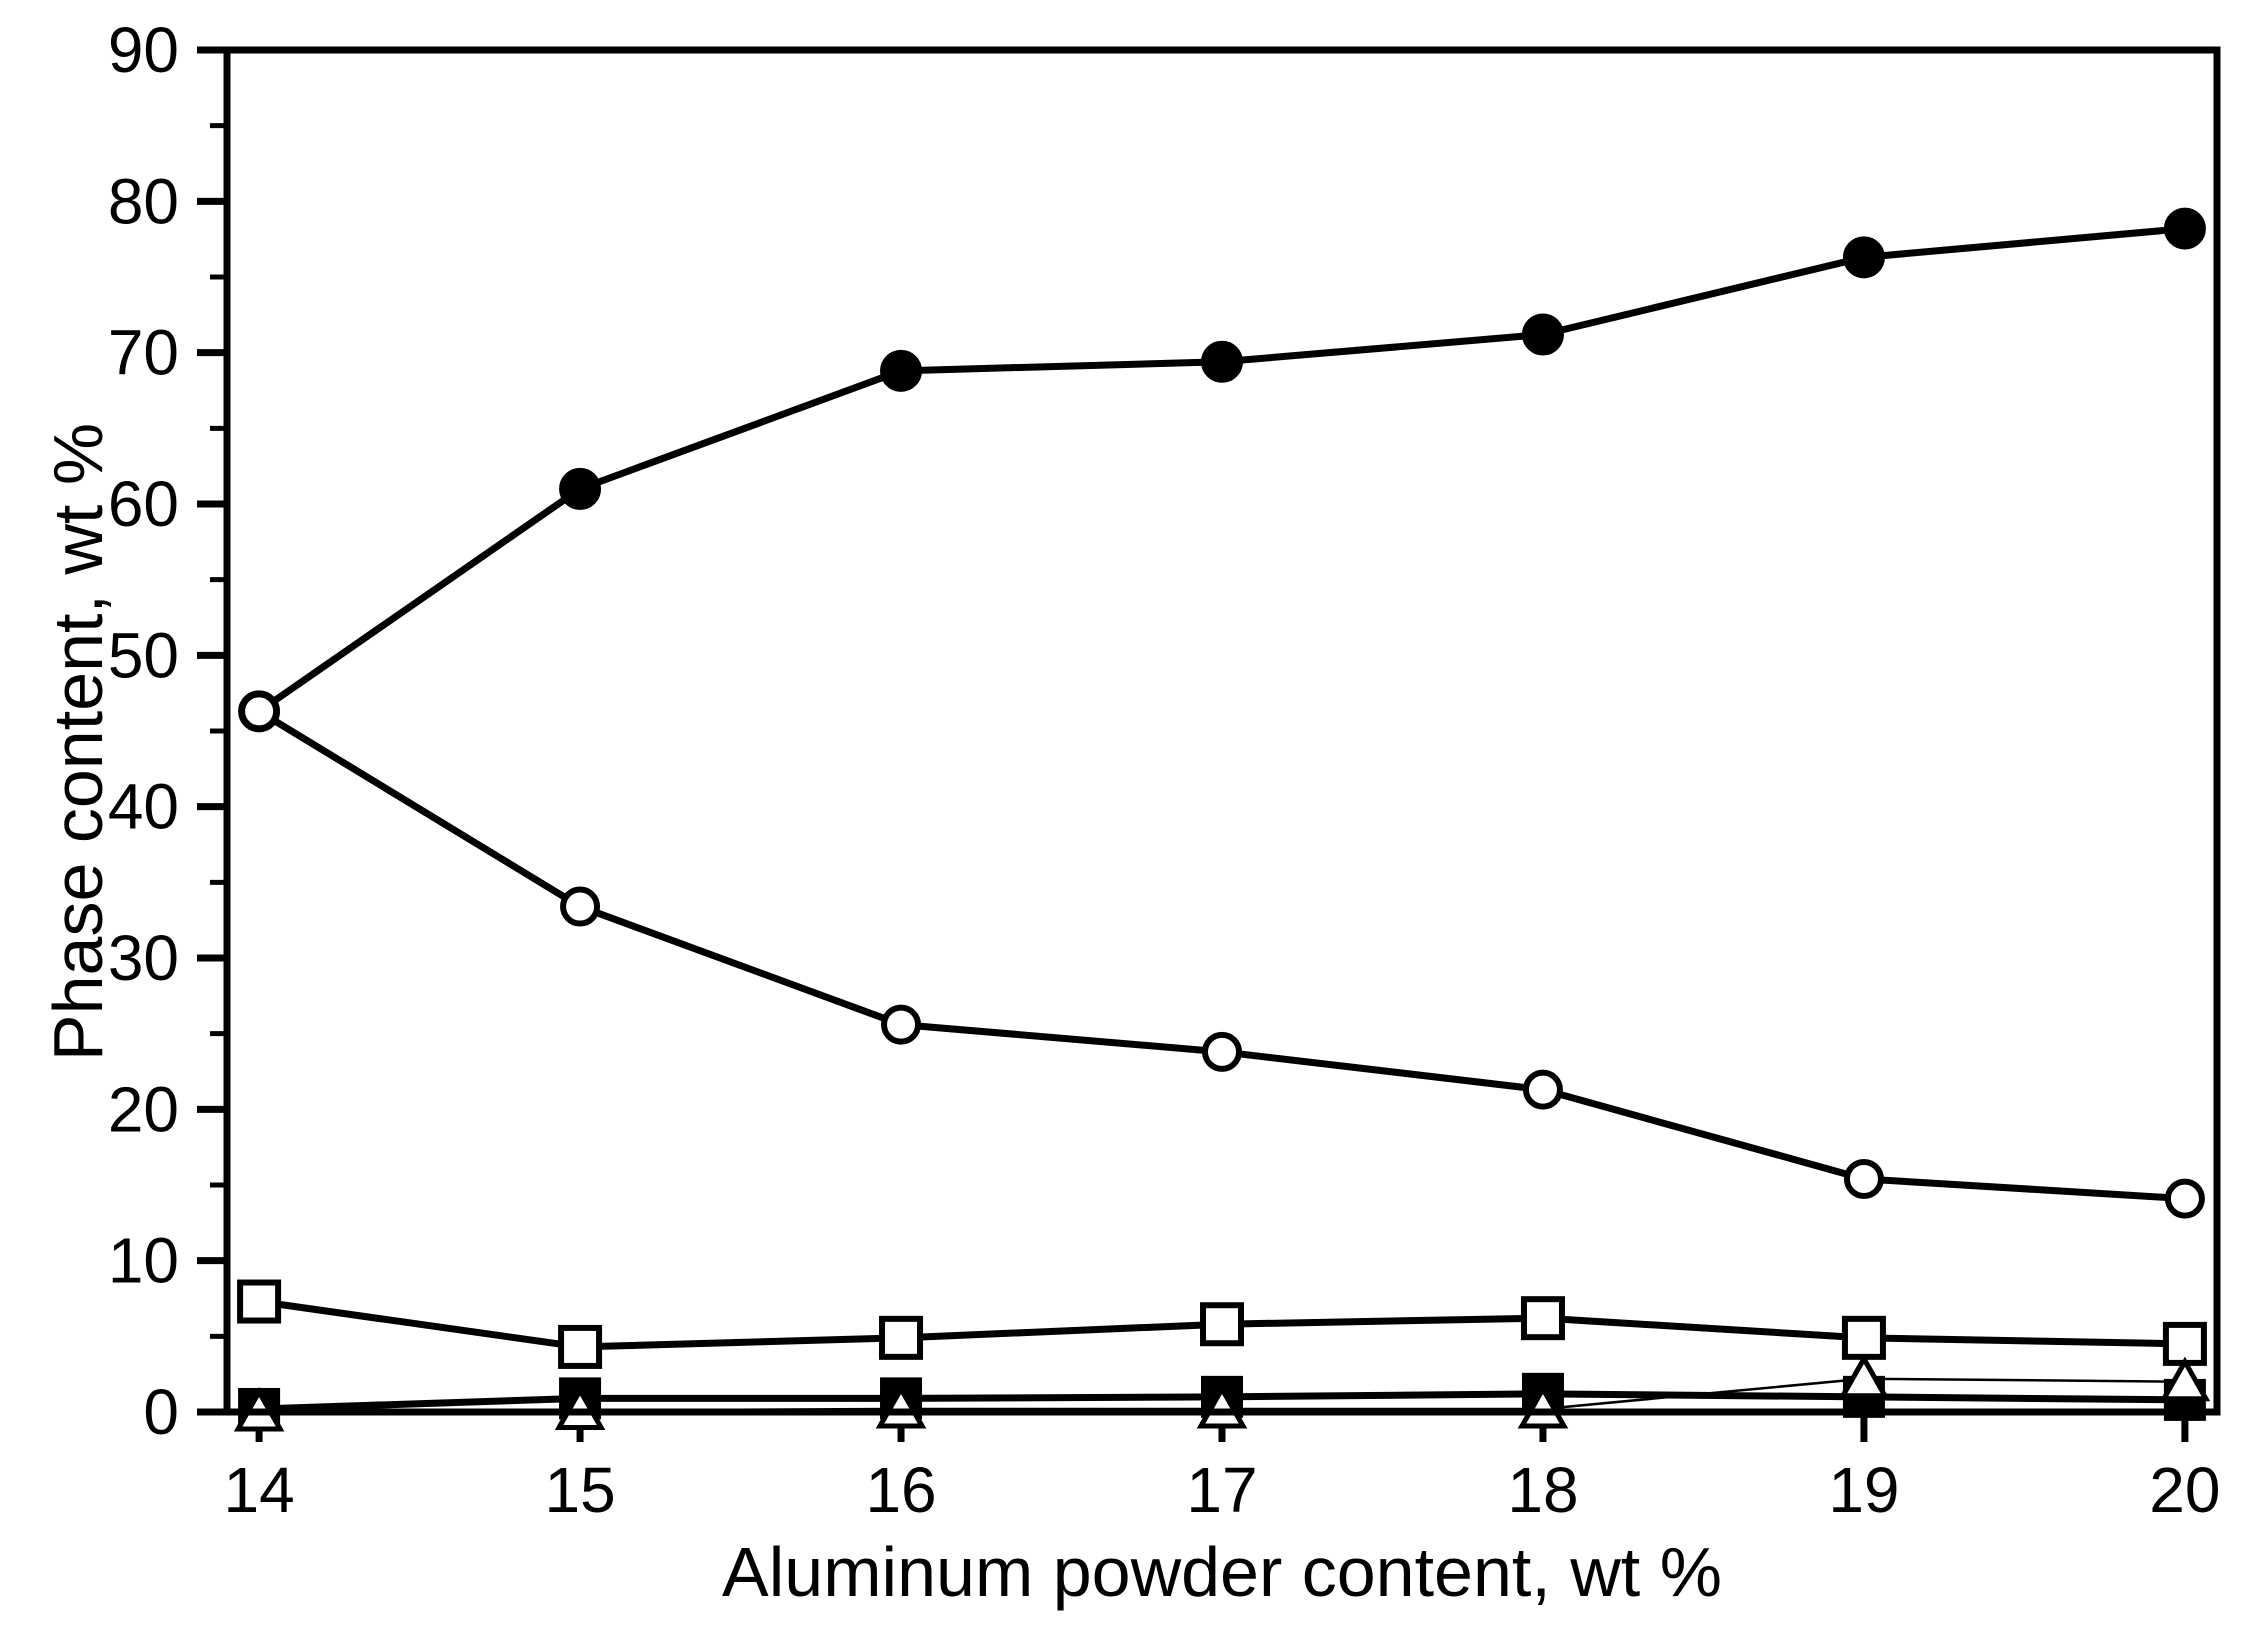 The image size is (2256, 1632). What do you see at coordinates (1221, 1490) in the screenshot?
I see `x-tick-label: 17` at bounding box center [1221, 1490].